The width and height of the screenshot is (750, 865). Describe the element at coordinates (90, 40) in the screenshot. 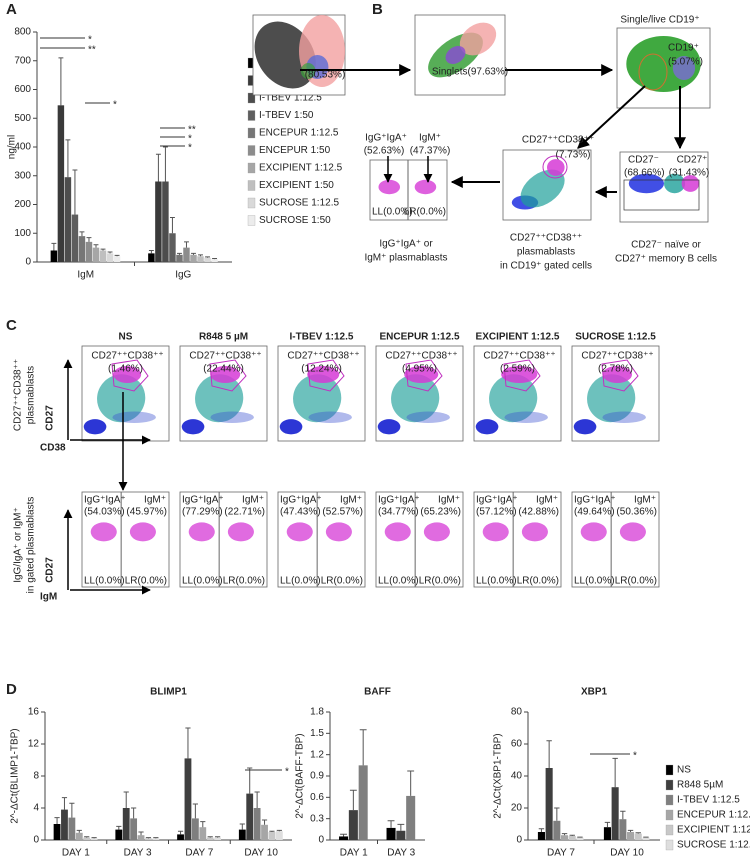

I see `significance-mark: *` at that location.